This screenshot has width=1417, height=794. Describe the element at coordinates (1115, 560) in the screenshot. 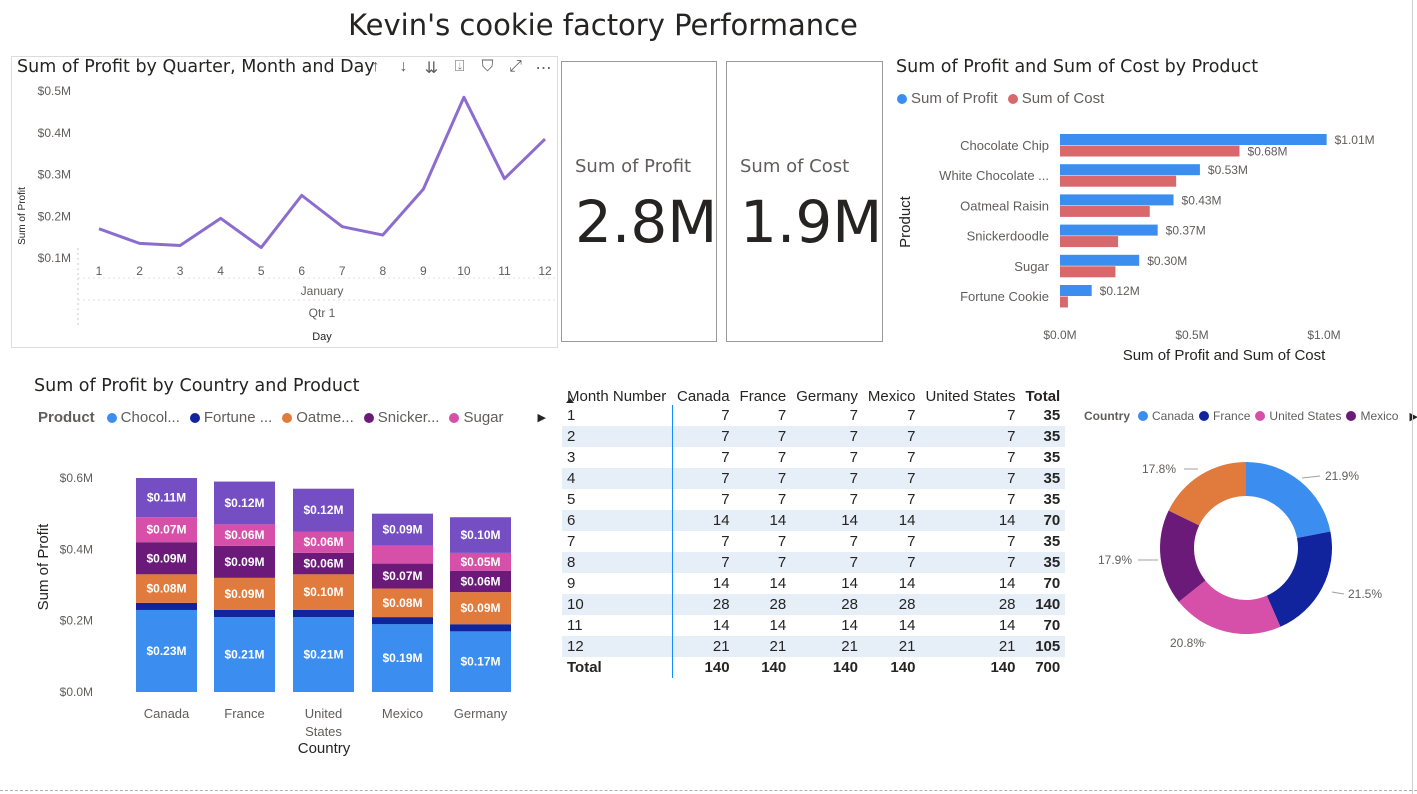

I see `donut-data-label: 17.9%` at that location.